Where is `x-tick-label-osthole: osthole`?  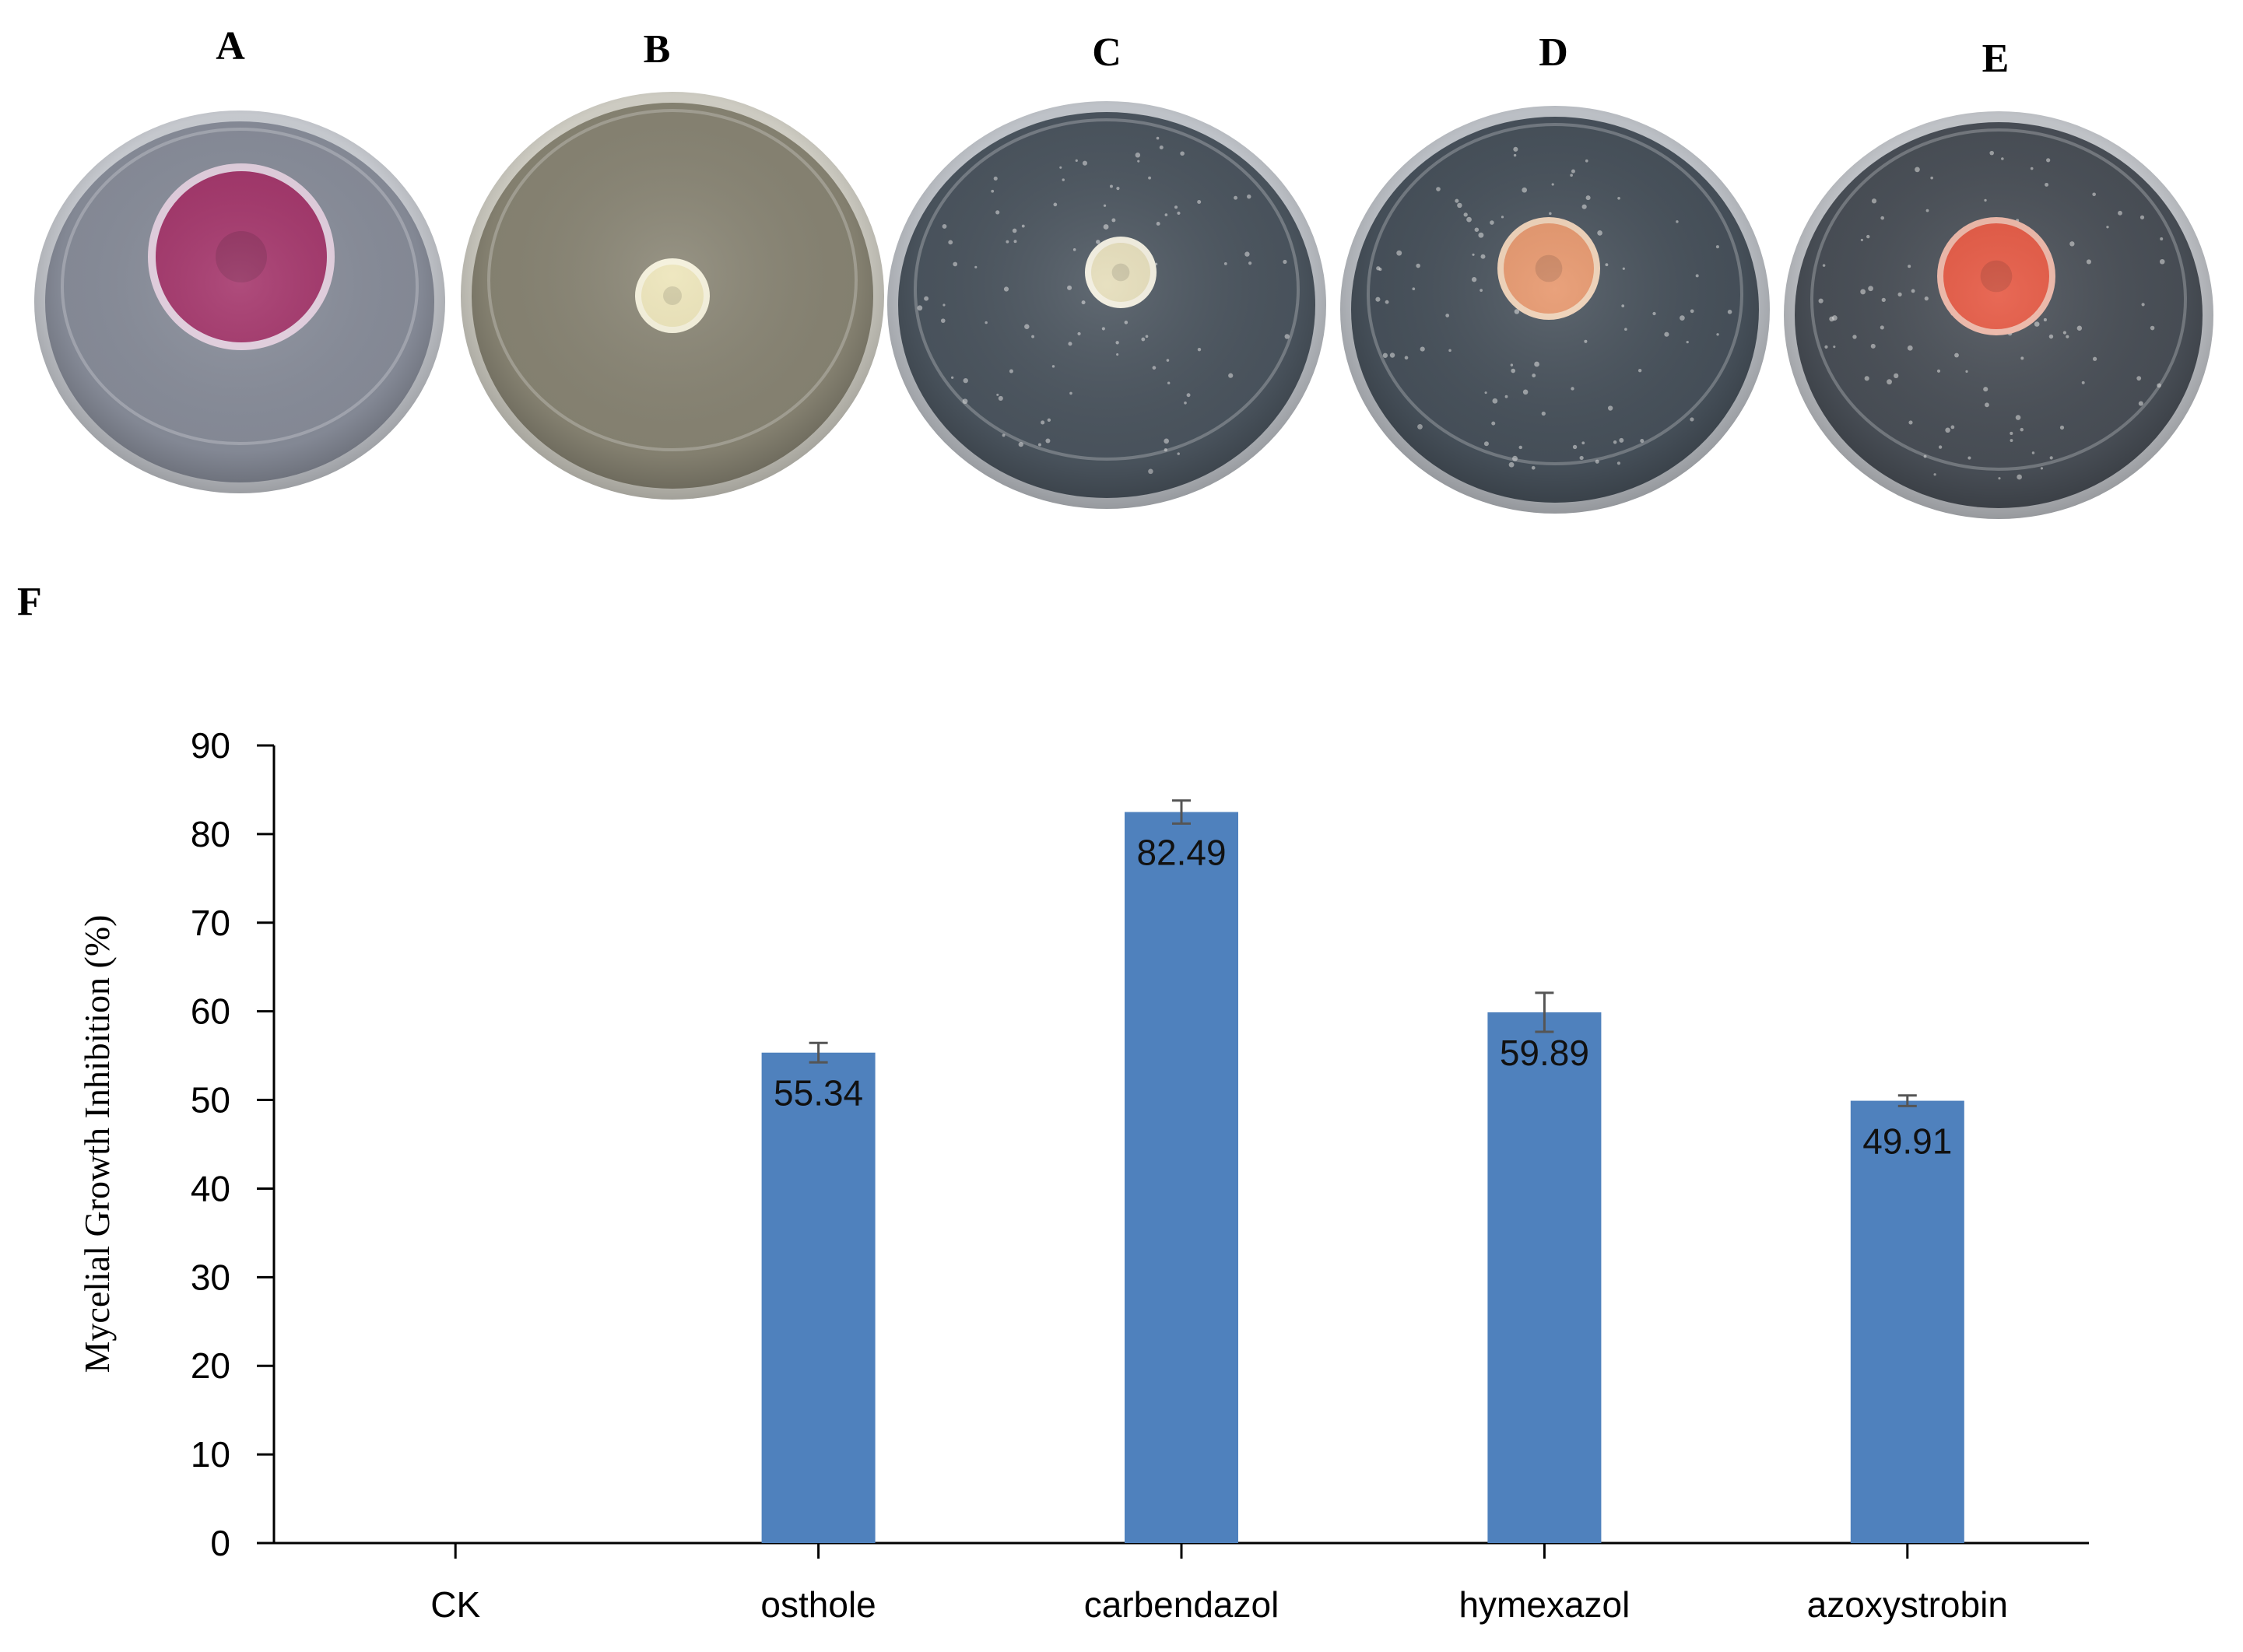
x-tick-label-osthole: osthole is located at coordinates (818, 1604).